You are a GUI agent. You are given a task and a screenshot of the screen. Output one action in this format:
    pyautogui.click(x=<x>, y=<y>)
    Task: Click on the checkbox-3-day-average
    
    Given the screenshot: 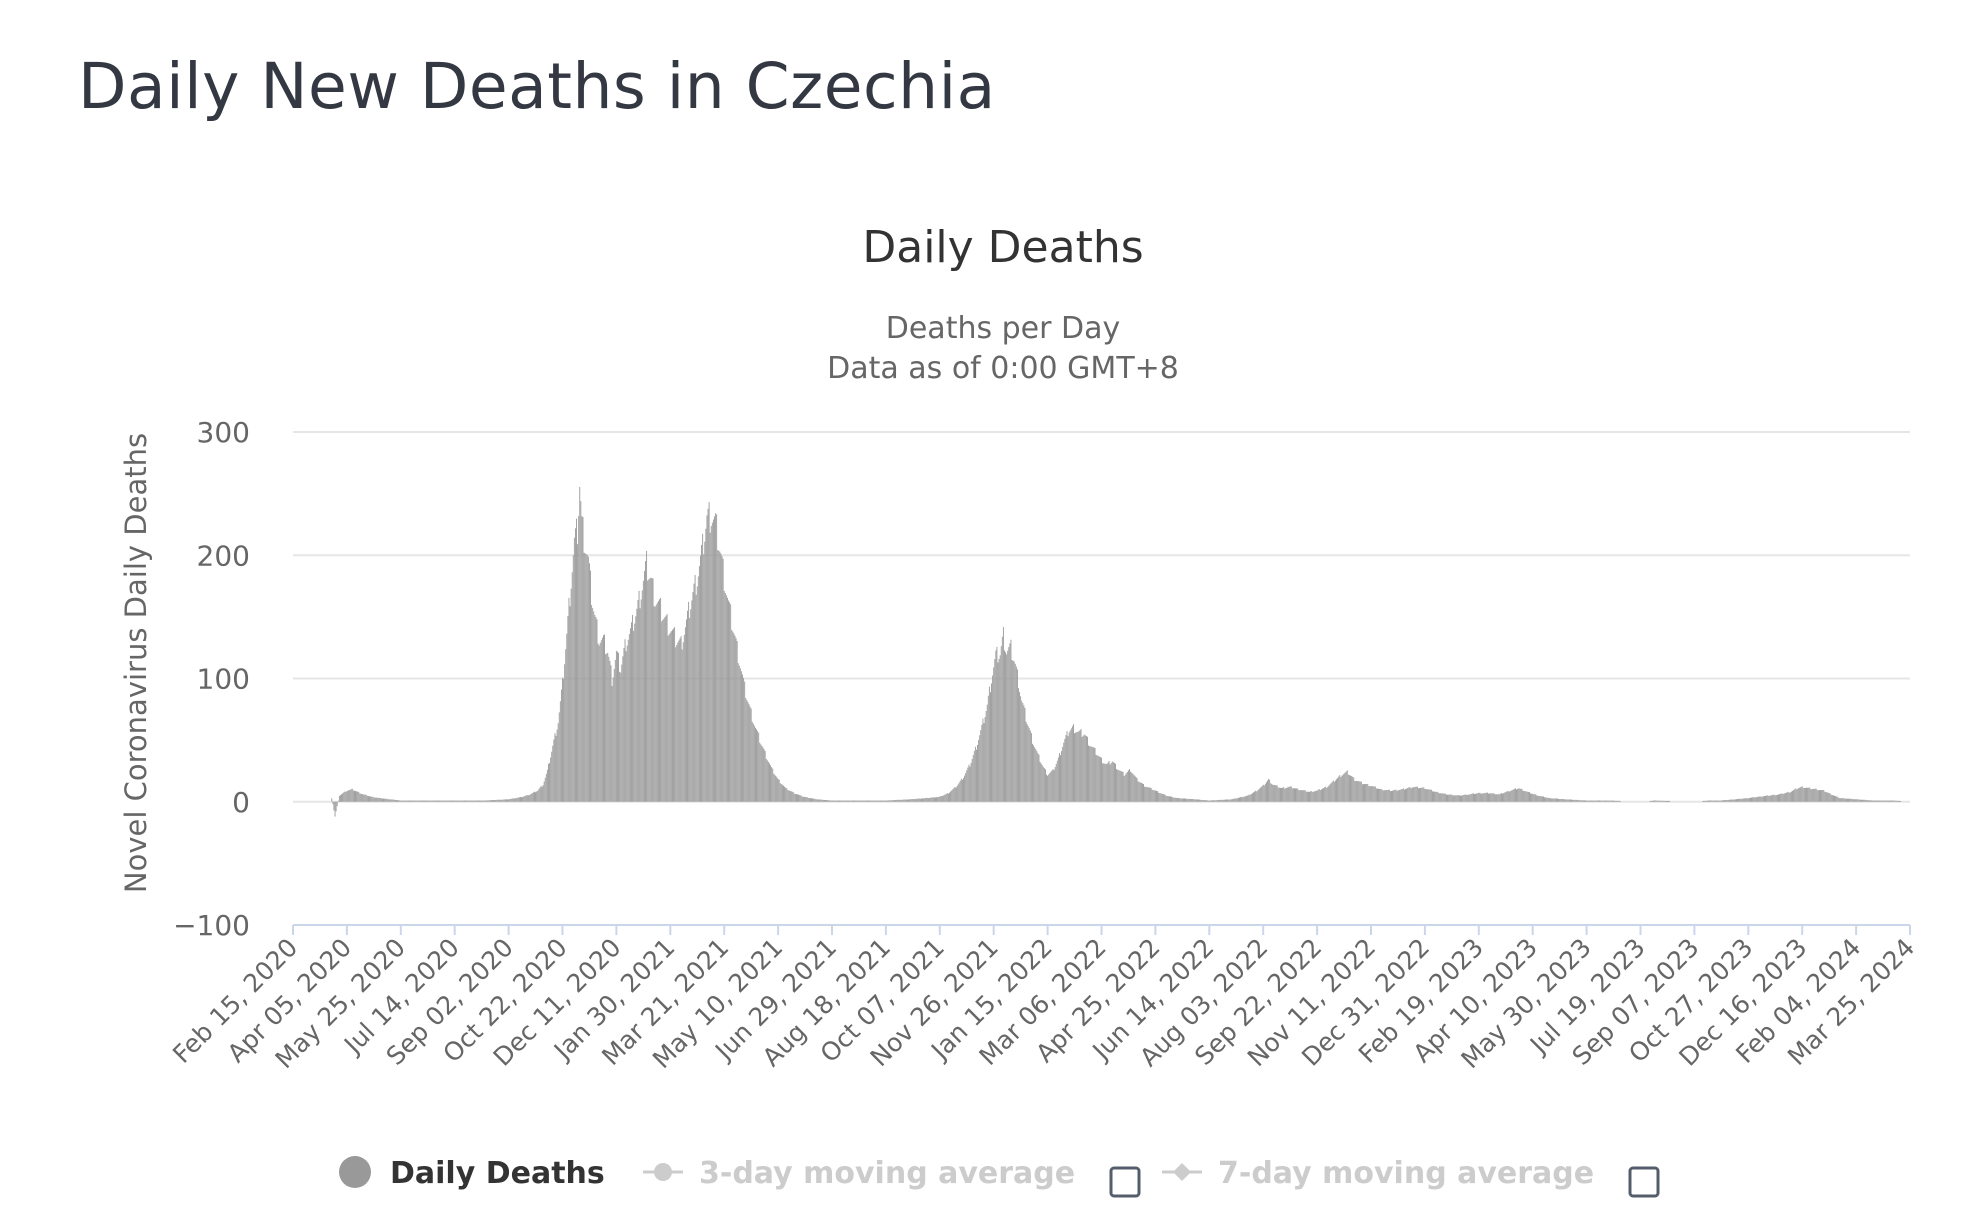 What is the action you would take?
    pyautogui.click(x=1125, y=1182)
    